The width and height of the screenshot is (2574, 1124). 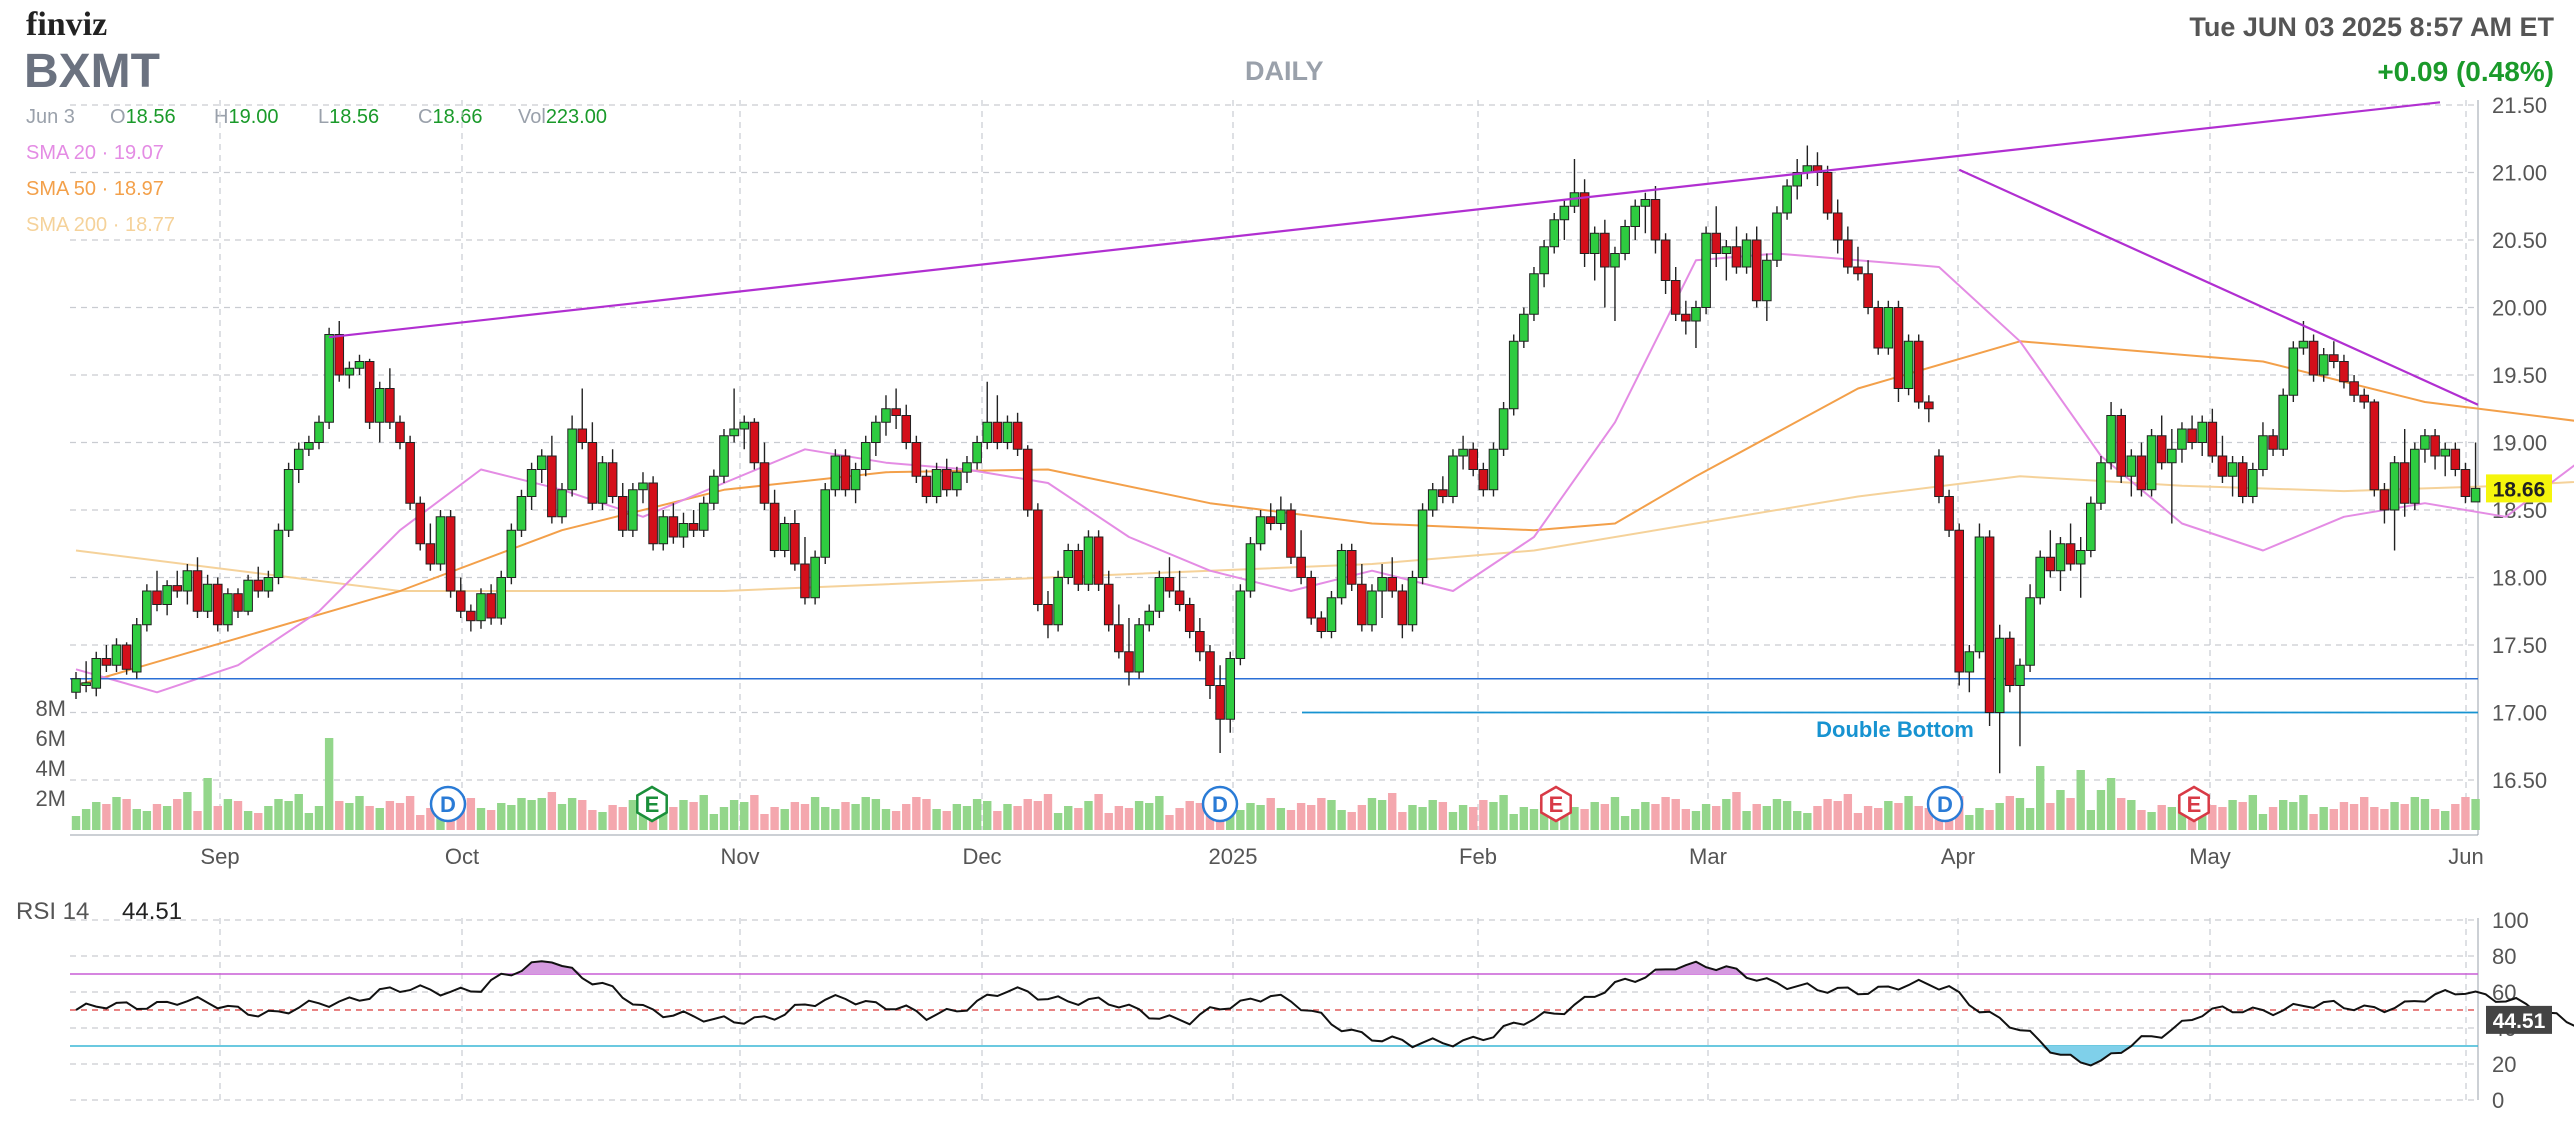 What do you see at coordinates (67, 24) in the screenshot?
I see `finviz-logo: finviz` at bounding box center [67, 24].